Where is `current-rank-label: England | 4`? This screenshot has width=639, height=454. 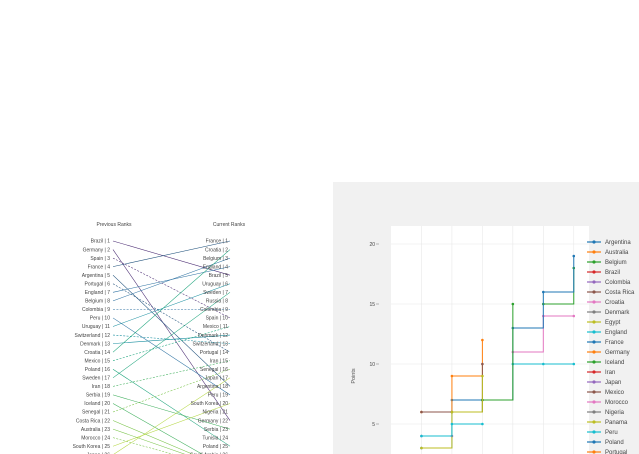
current-rank-label: England | 4 is located at coordinates (215, 267).